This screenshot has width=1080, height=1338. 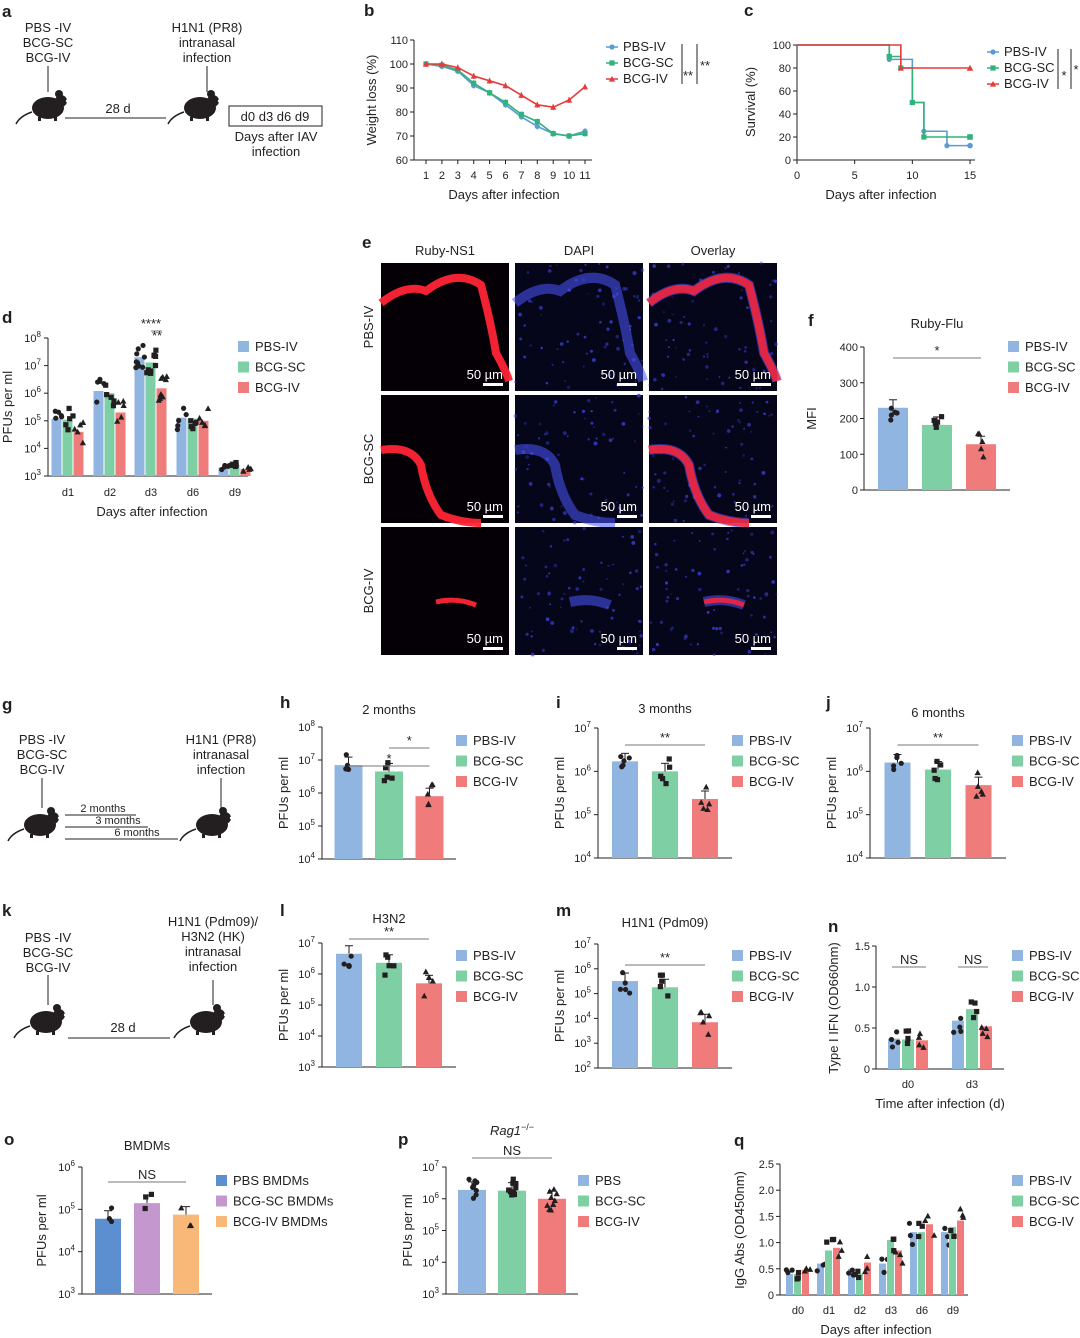 What do you see at coordinates (151, 323) in the screenshot?
I see `significance-label: ****` at bounding box center [151, 323].